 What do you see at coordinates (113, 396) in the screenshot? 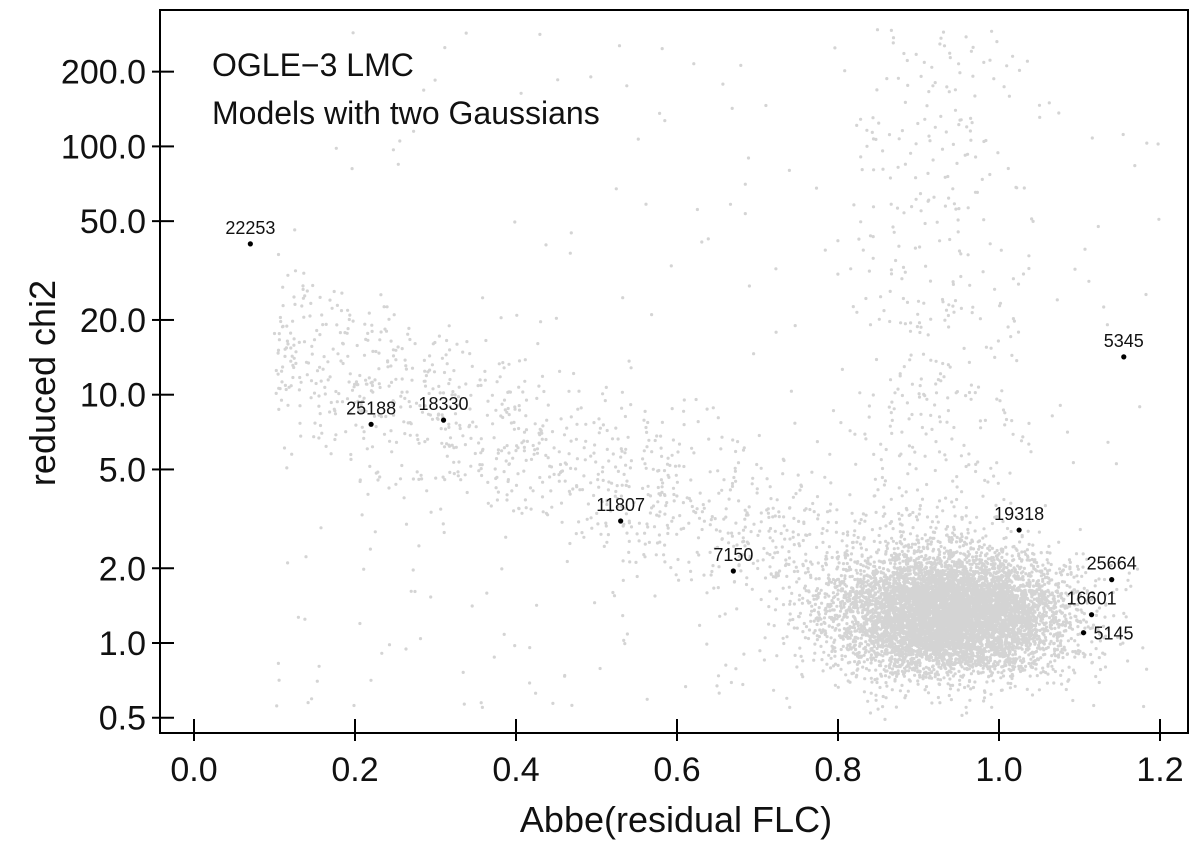
I see `y-tick-label: 10.0` at bounding box center [113, 396].